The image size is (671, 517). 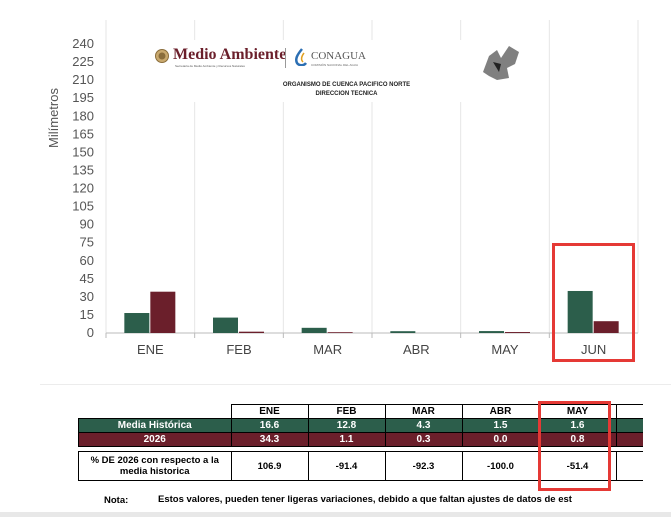 I want to click on bar-jun-2026, so click(x=606, y=327).